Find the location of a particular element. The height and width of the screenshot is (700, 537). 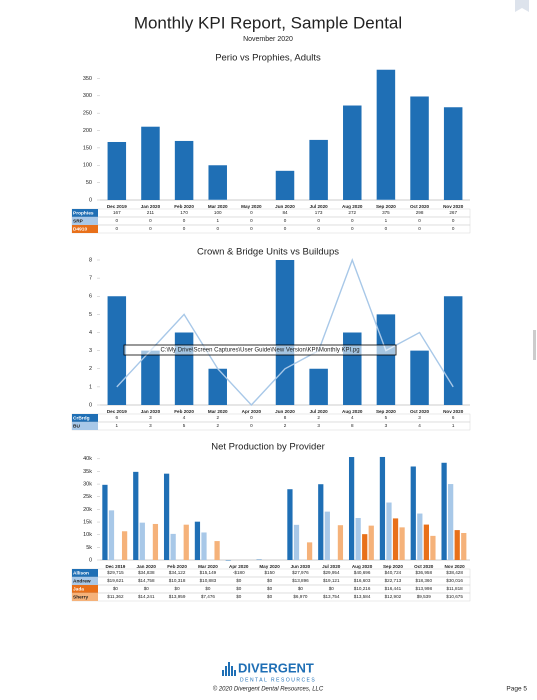

page-subtitle: November 2020 is located at coordinates (268, 39).